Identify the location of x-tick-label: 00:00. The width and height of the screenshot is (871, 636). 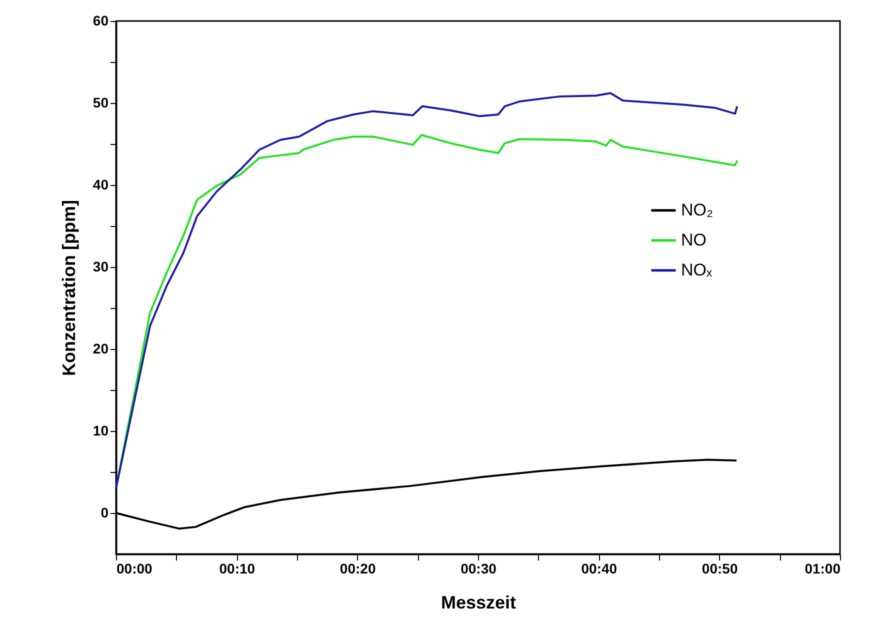
(134, 568).